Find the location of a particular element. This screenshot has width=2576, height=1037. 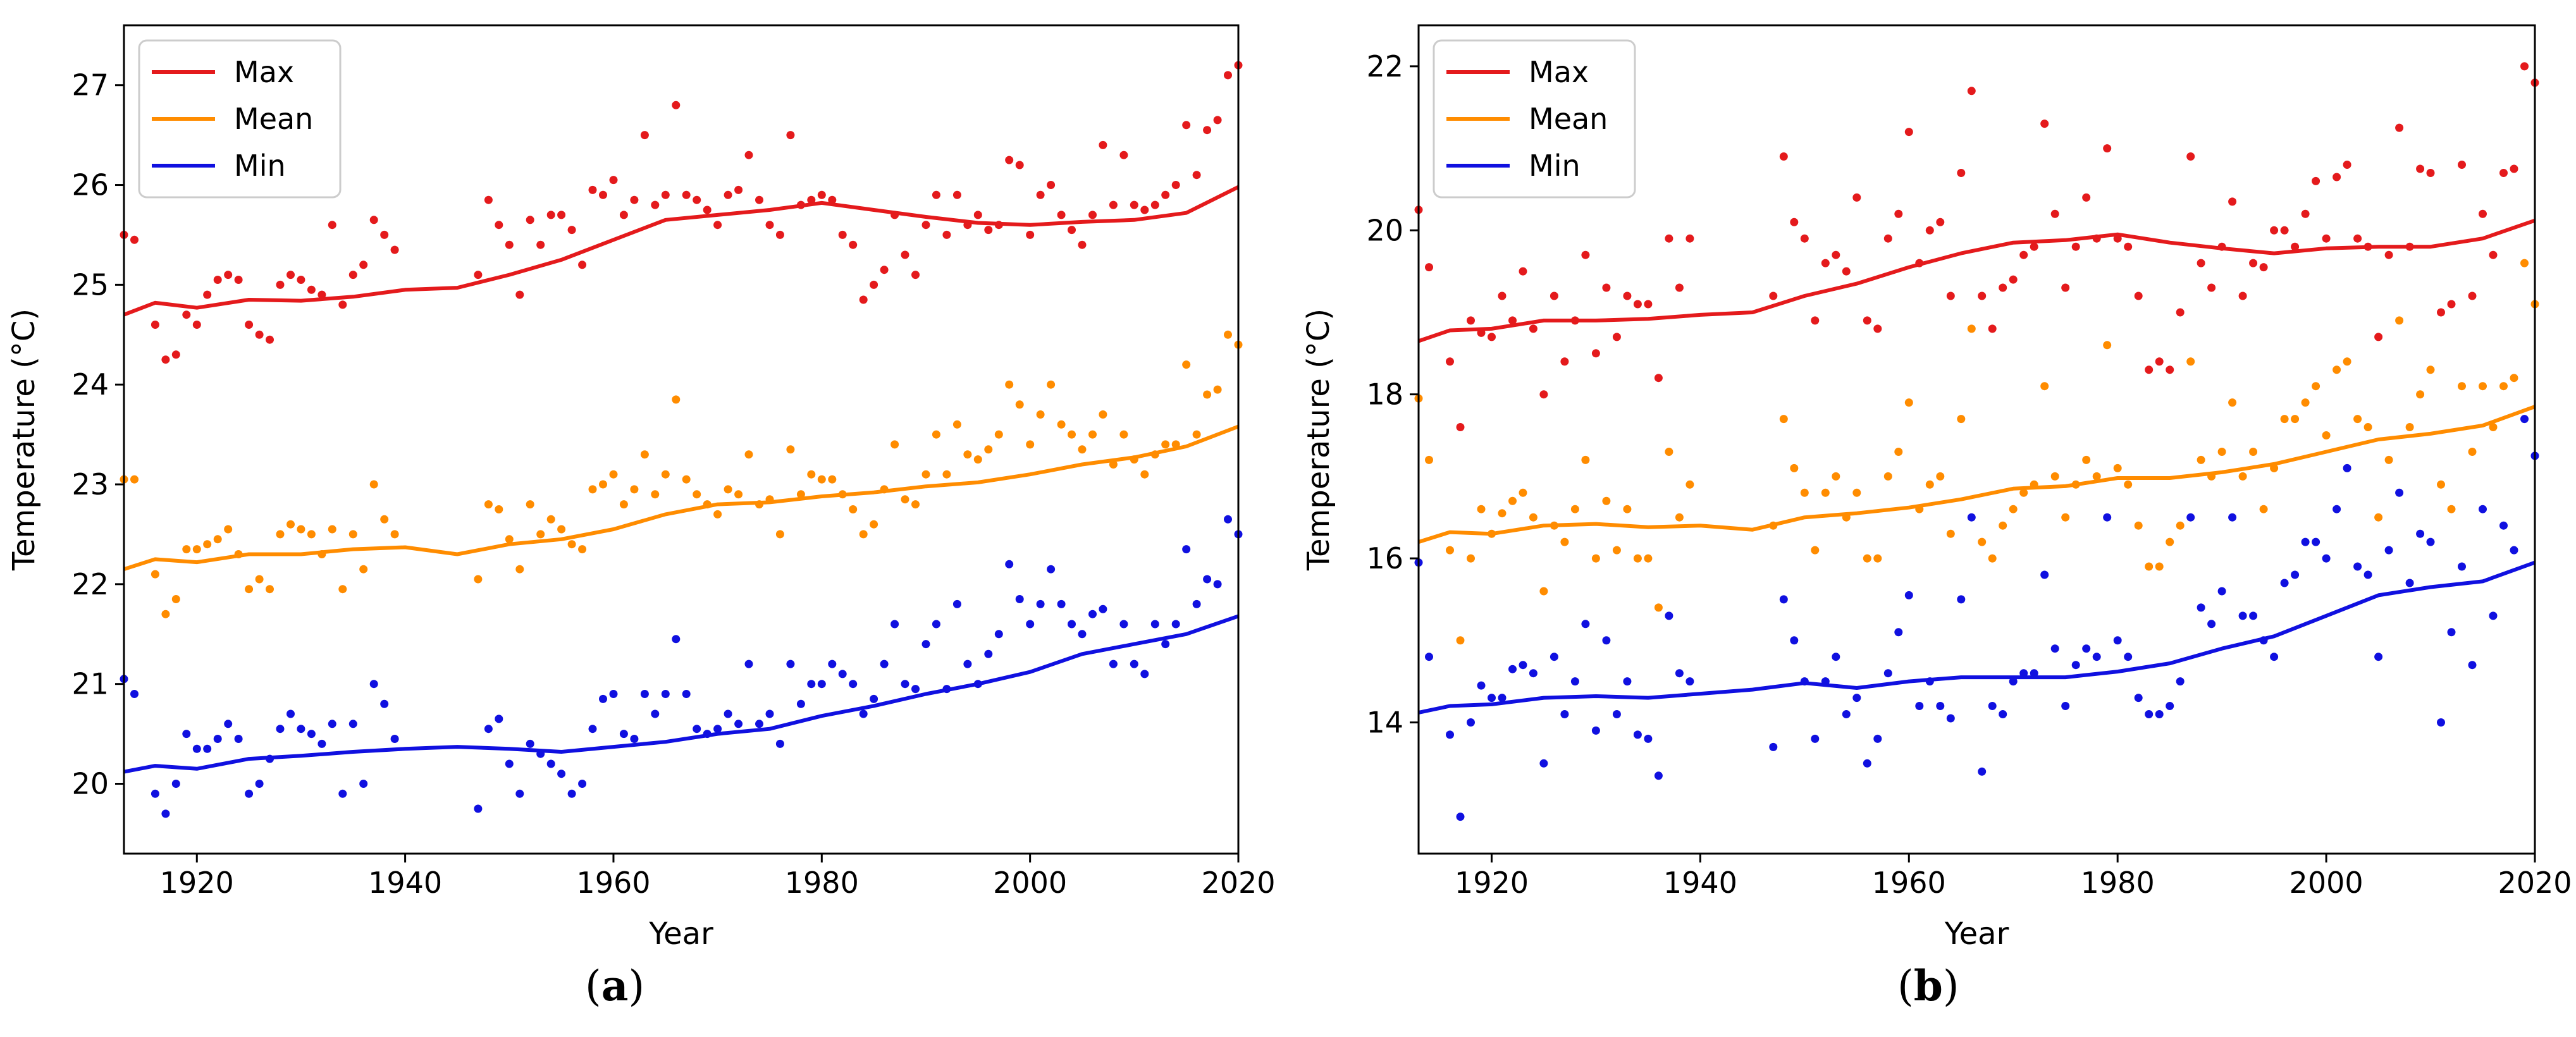

y-tick-label: 21 is located at coordinates (90, 684).